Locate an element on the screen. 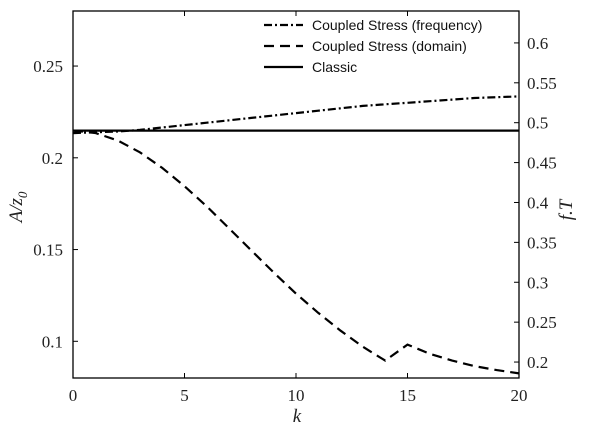 The width and height of the screenshot is (589, 430). x-tick-label: 0 is located at coordinates (73, 395).